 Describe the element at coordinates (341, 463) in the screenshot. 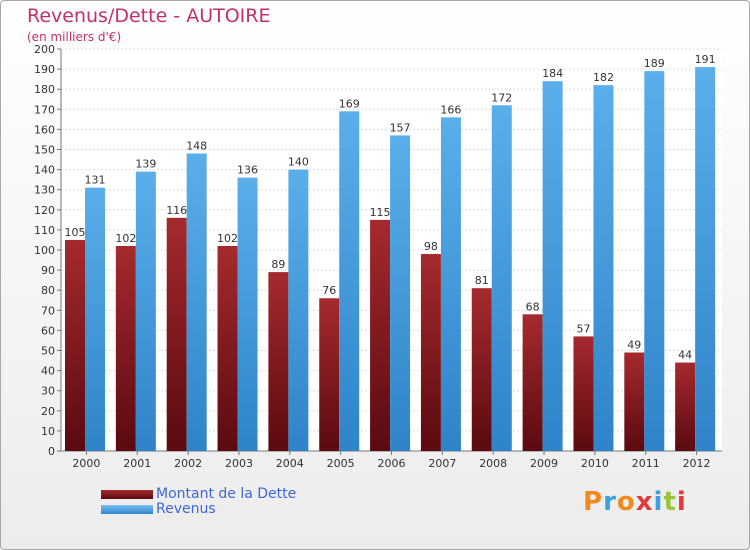

I see `x-tick-label: 2005` at that location.